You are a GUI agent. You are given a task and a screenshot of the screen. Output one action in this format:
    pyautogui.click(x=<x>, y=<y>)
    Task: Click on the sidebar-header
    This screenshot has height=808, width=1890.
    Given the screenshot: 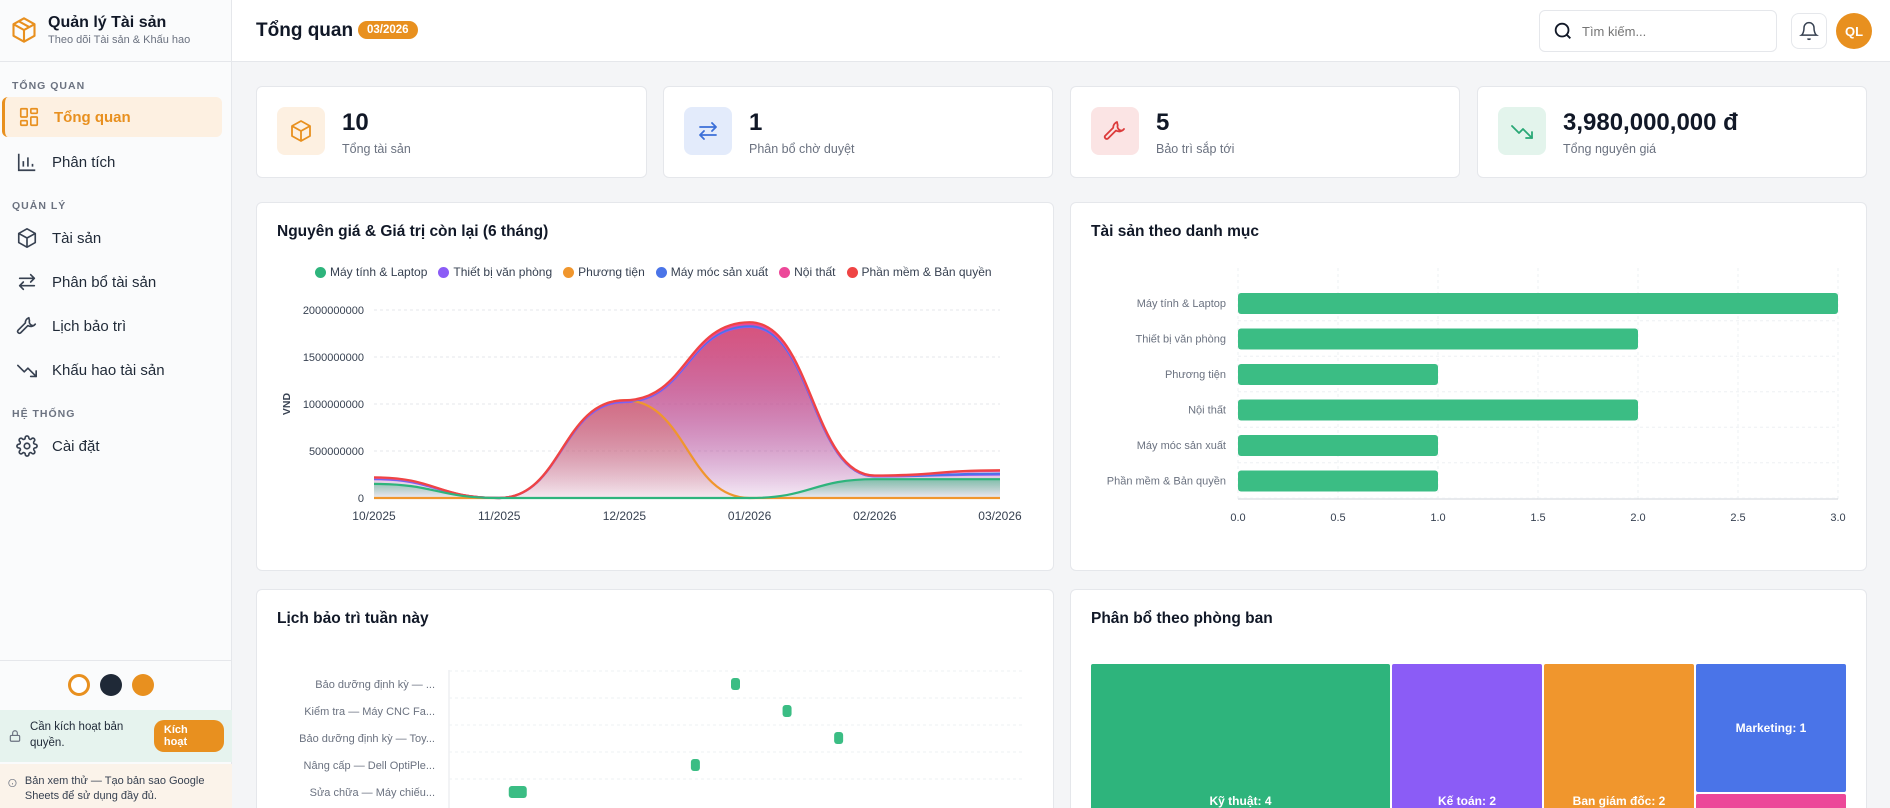 What is the action you would take?
    pyautogui.click(x=116, y=31)
    